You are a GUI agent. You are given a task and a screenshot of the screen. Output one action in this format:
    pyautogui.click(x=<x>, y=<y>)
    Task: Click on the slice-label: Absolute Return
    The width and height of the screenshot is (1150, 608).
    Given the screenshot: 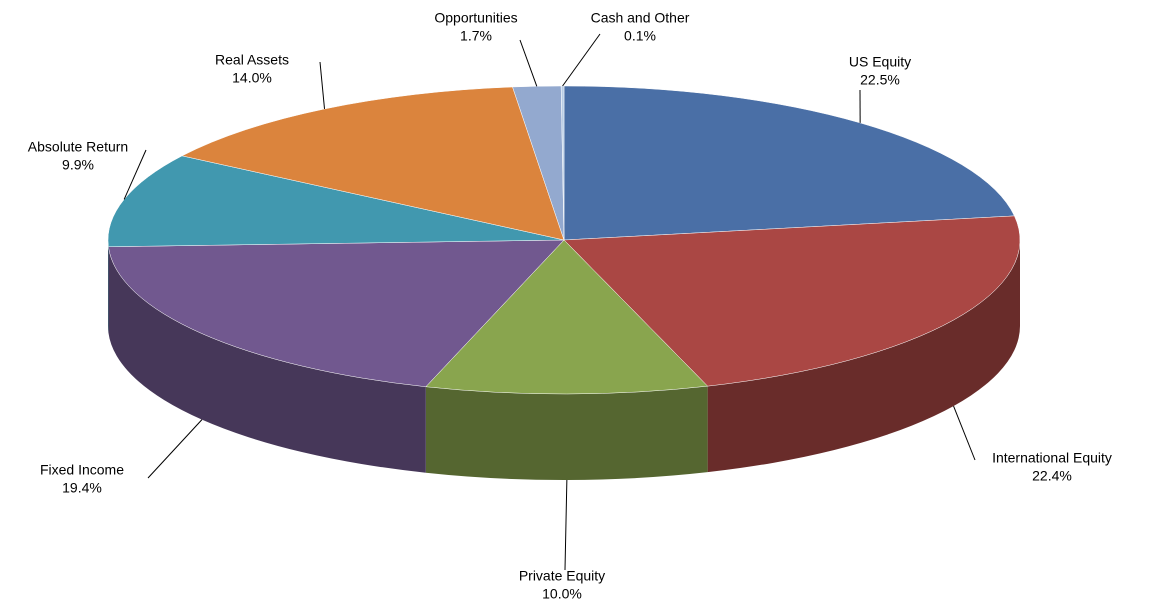 What is the action you would take?
    pyautogui.click(x=78, y=147)
    